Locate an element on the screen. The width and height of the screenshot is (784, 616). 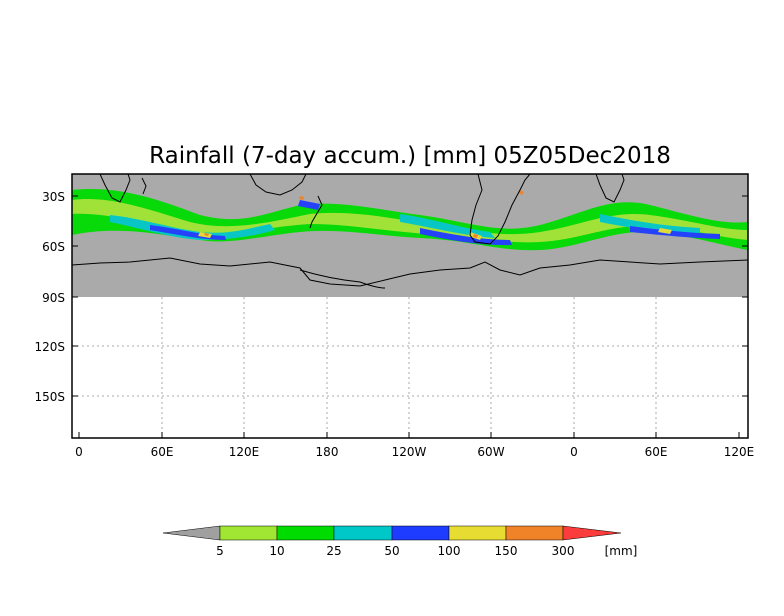
lat-label: 90S is located at coordinates (53, 298).